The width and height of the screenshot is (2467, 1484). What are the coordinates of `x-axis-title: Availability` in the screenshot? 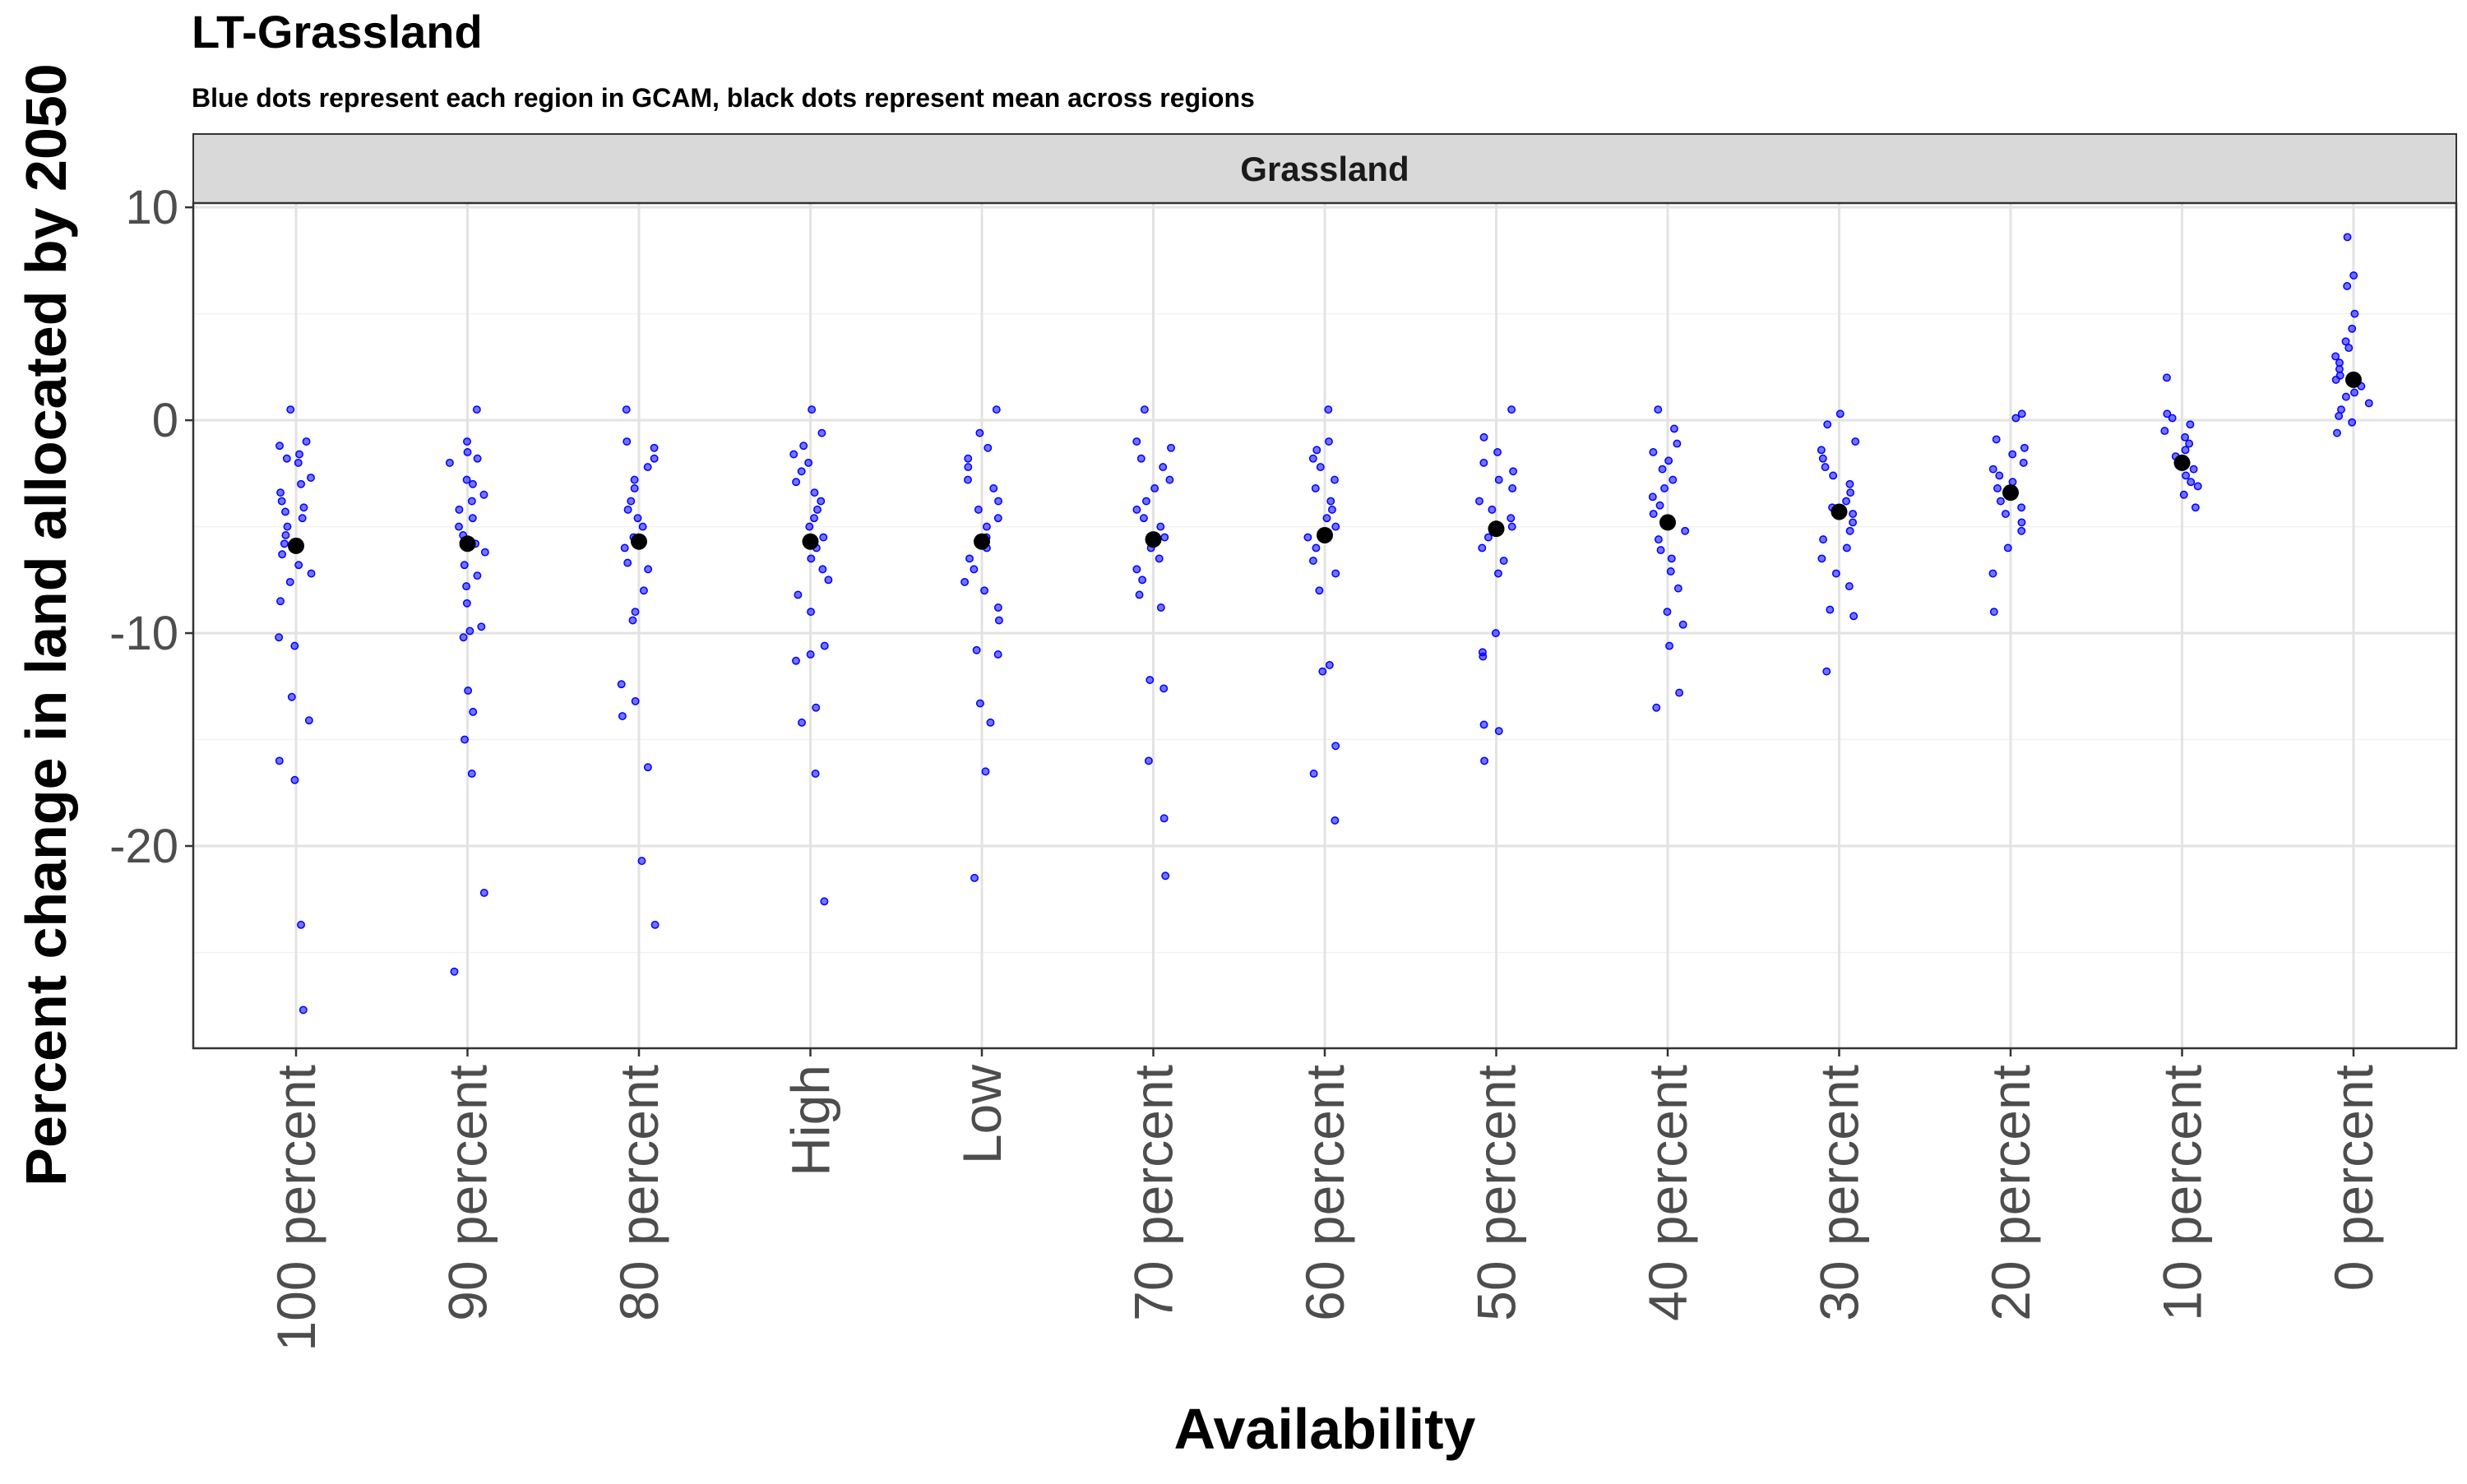 It's located at (1325, 1429).